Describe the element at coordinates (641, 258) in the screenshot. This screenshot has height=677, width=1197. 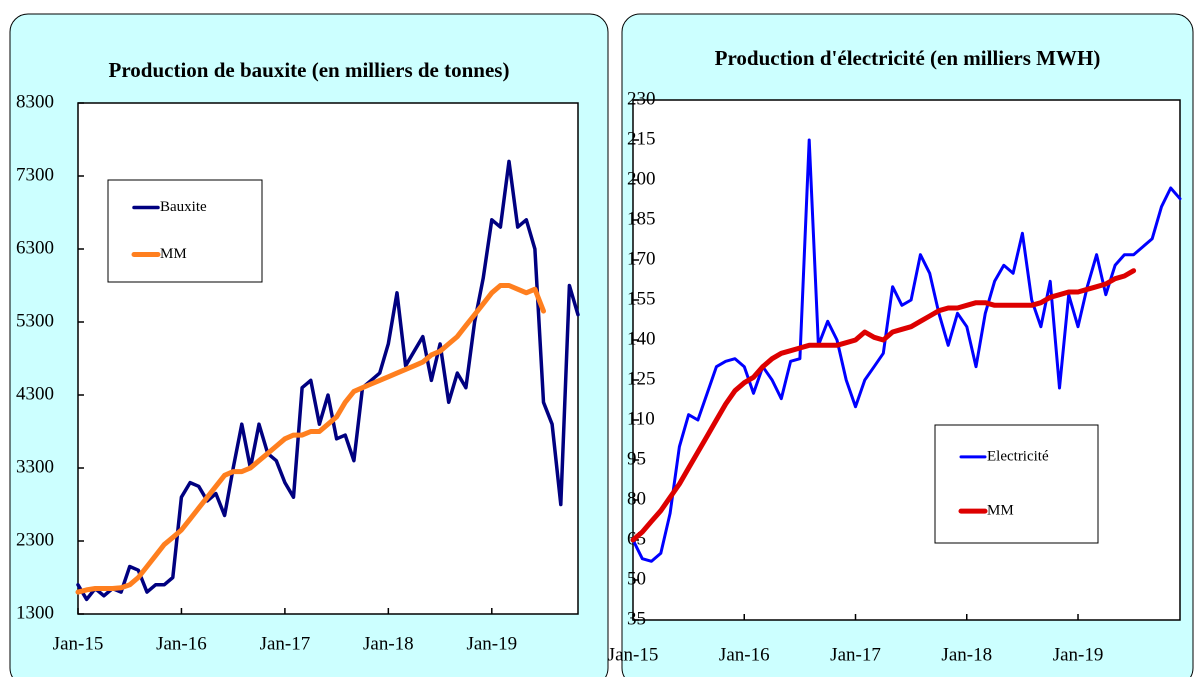
I see `y-tick-label: 170` at that location.